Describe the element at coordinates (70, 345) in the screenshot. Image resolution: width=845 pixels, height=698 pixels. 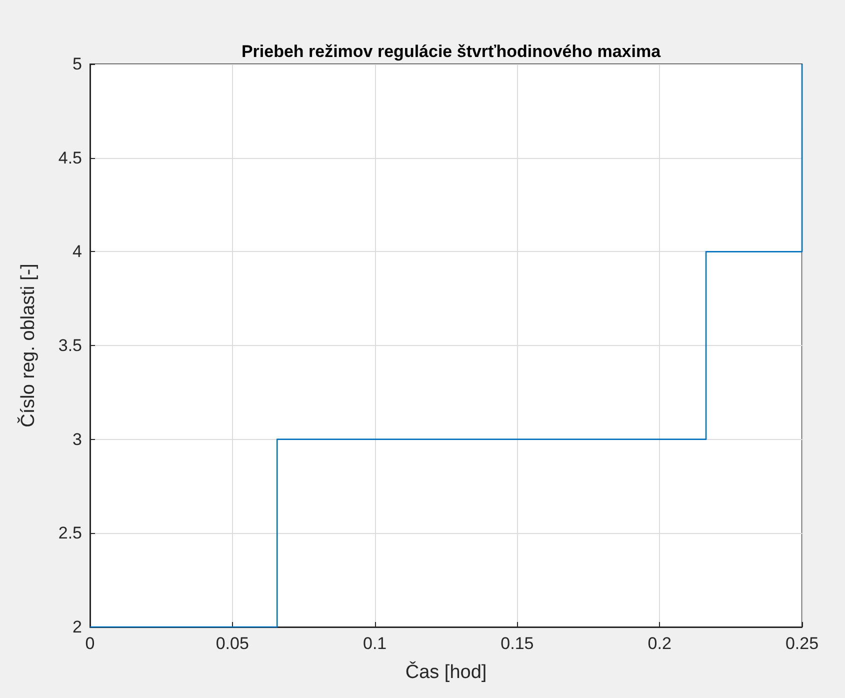
I see `y-tick-label: 3.5` at that location.